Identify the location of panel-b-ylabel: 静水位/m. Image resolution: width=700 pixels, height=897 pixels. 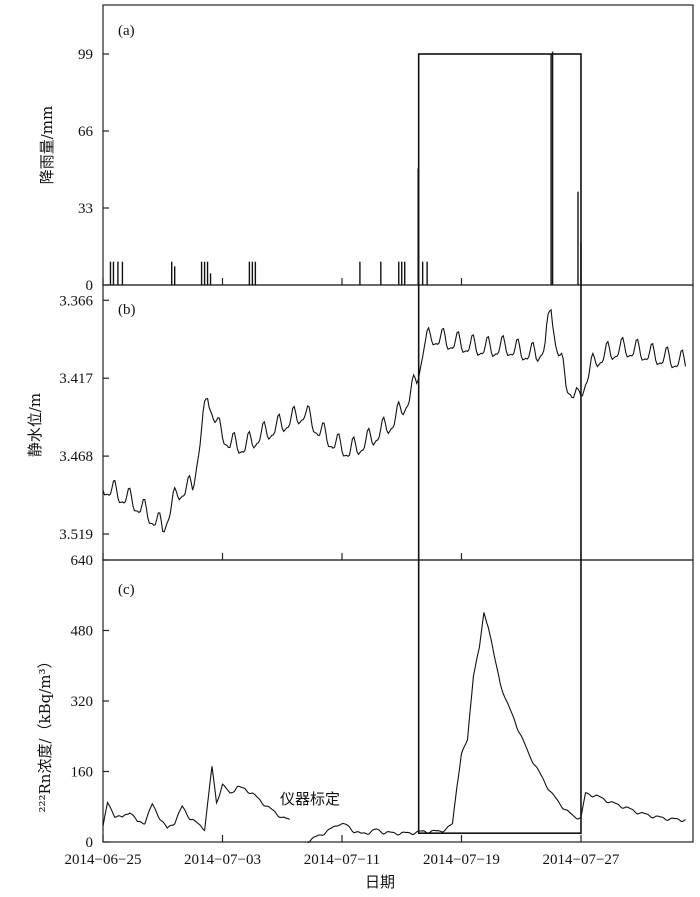
(35, 425).